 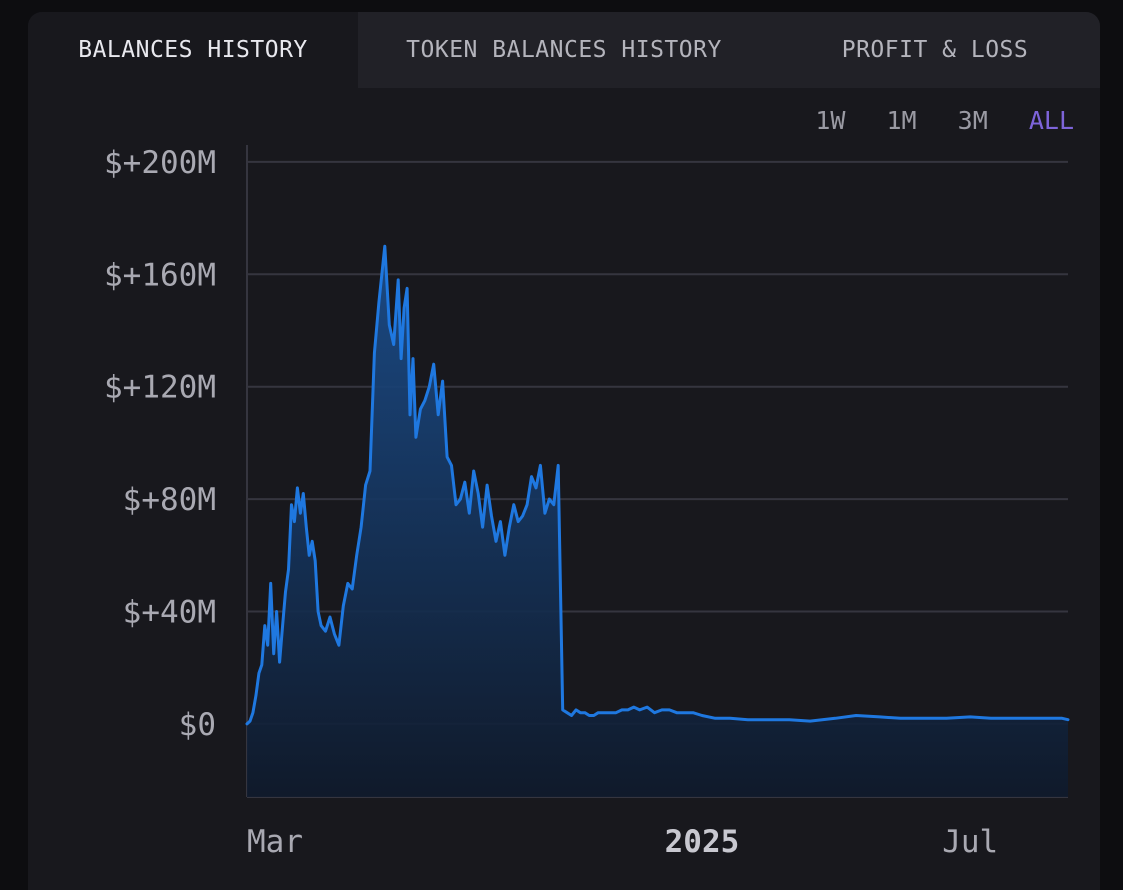 I want to click on range-all-button: ALL, so click(x=1051, y=120).